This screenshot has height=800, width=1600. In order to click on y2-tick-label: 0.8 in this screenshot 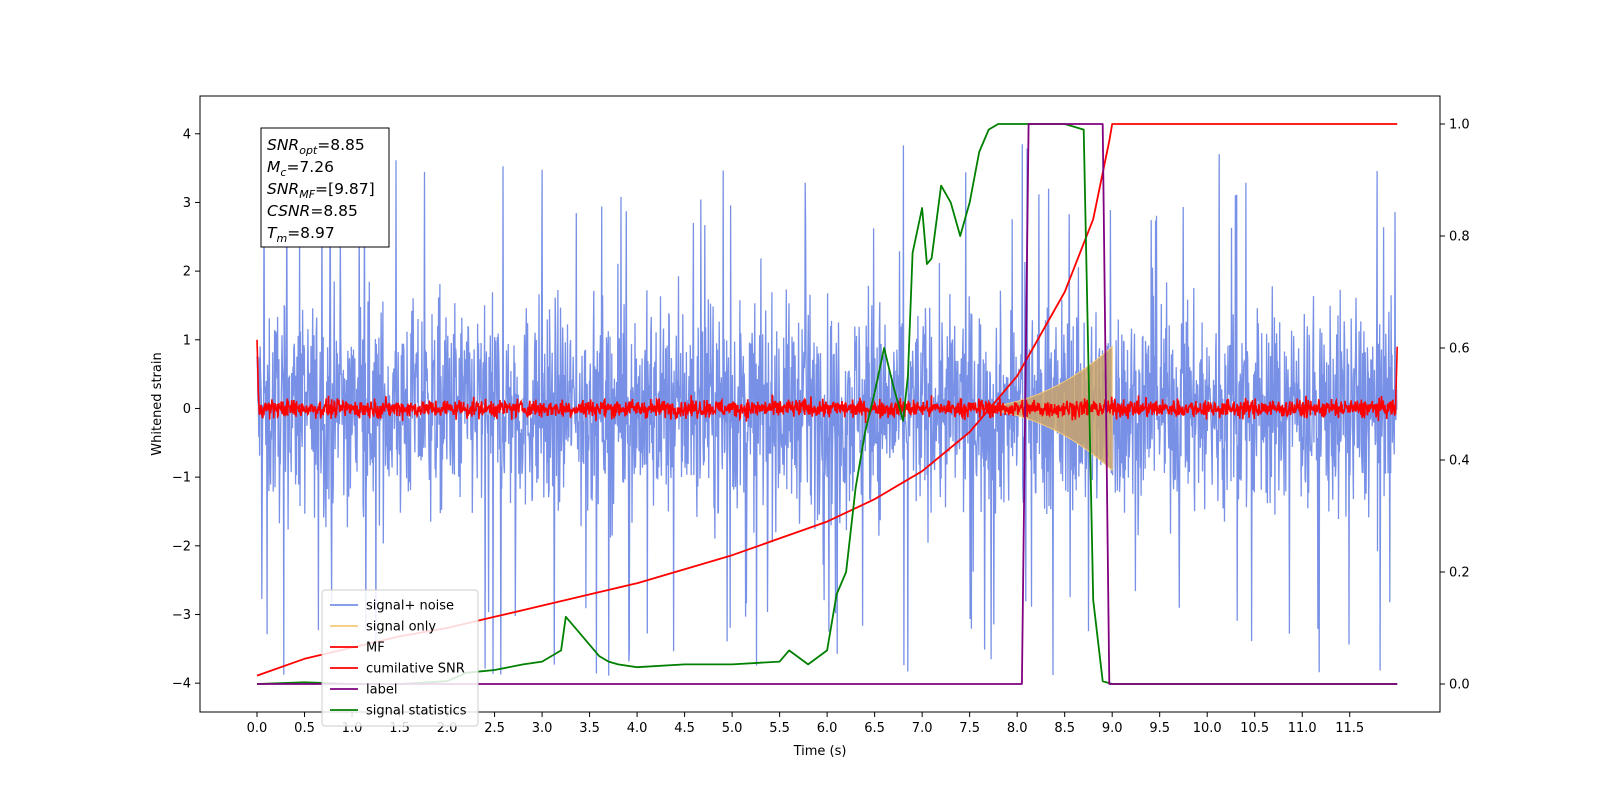, I will do `click(1459, 237)`.